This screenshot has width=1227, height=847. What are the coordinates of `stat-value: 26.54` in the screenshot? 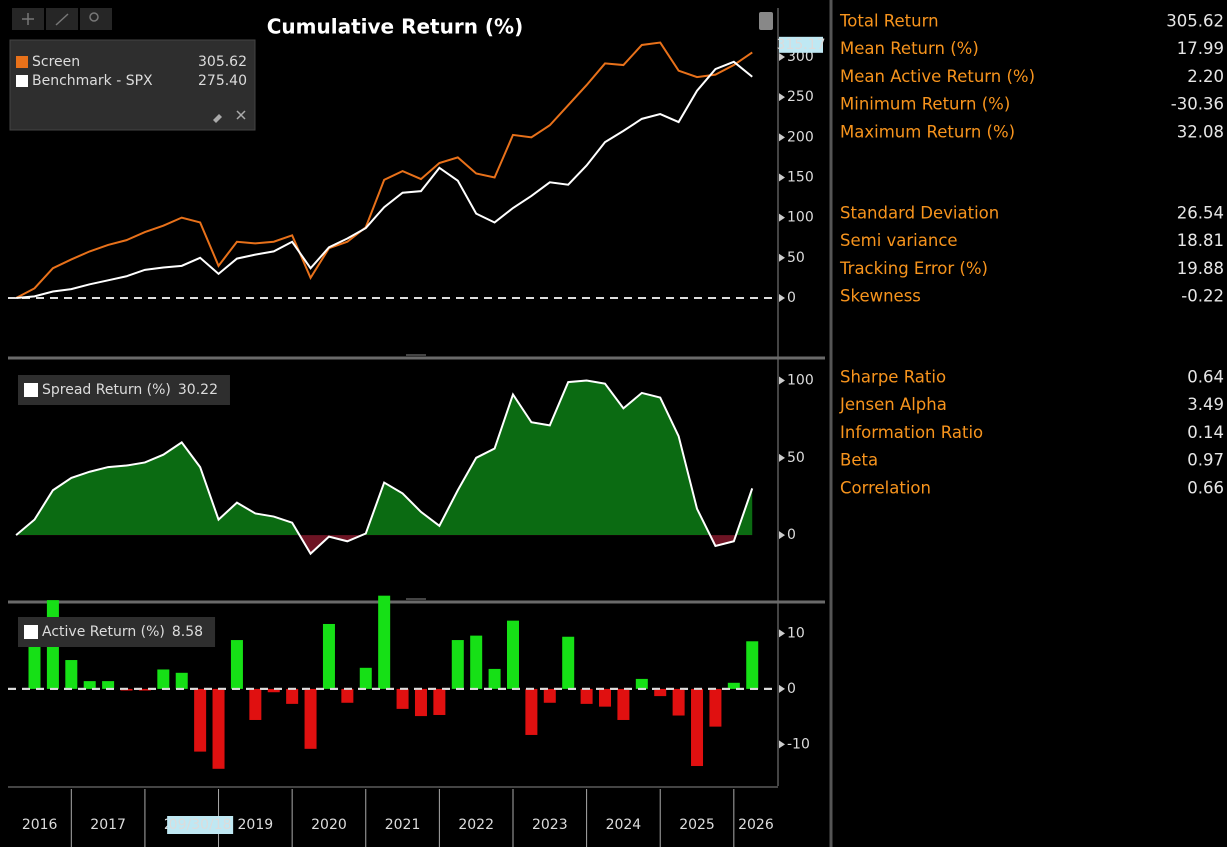 It's located at (1200, 213).